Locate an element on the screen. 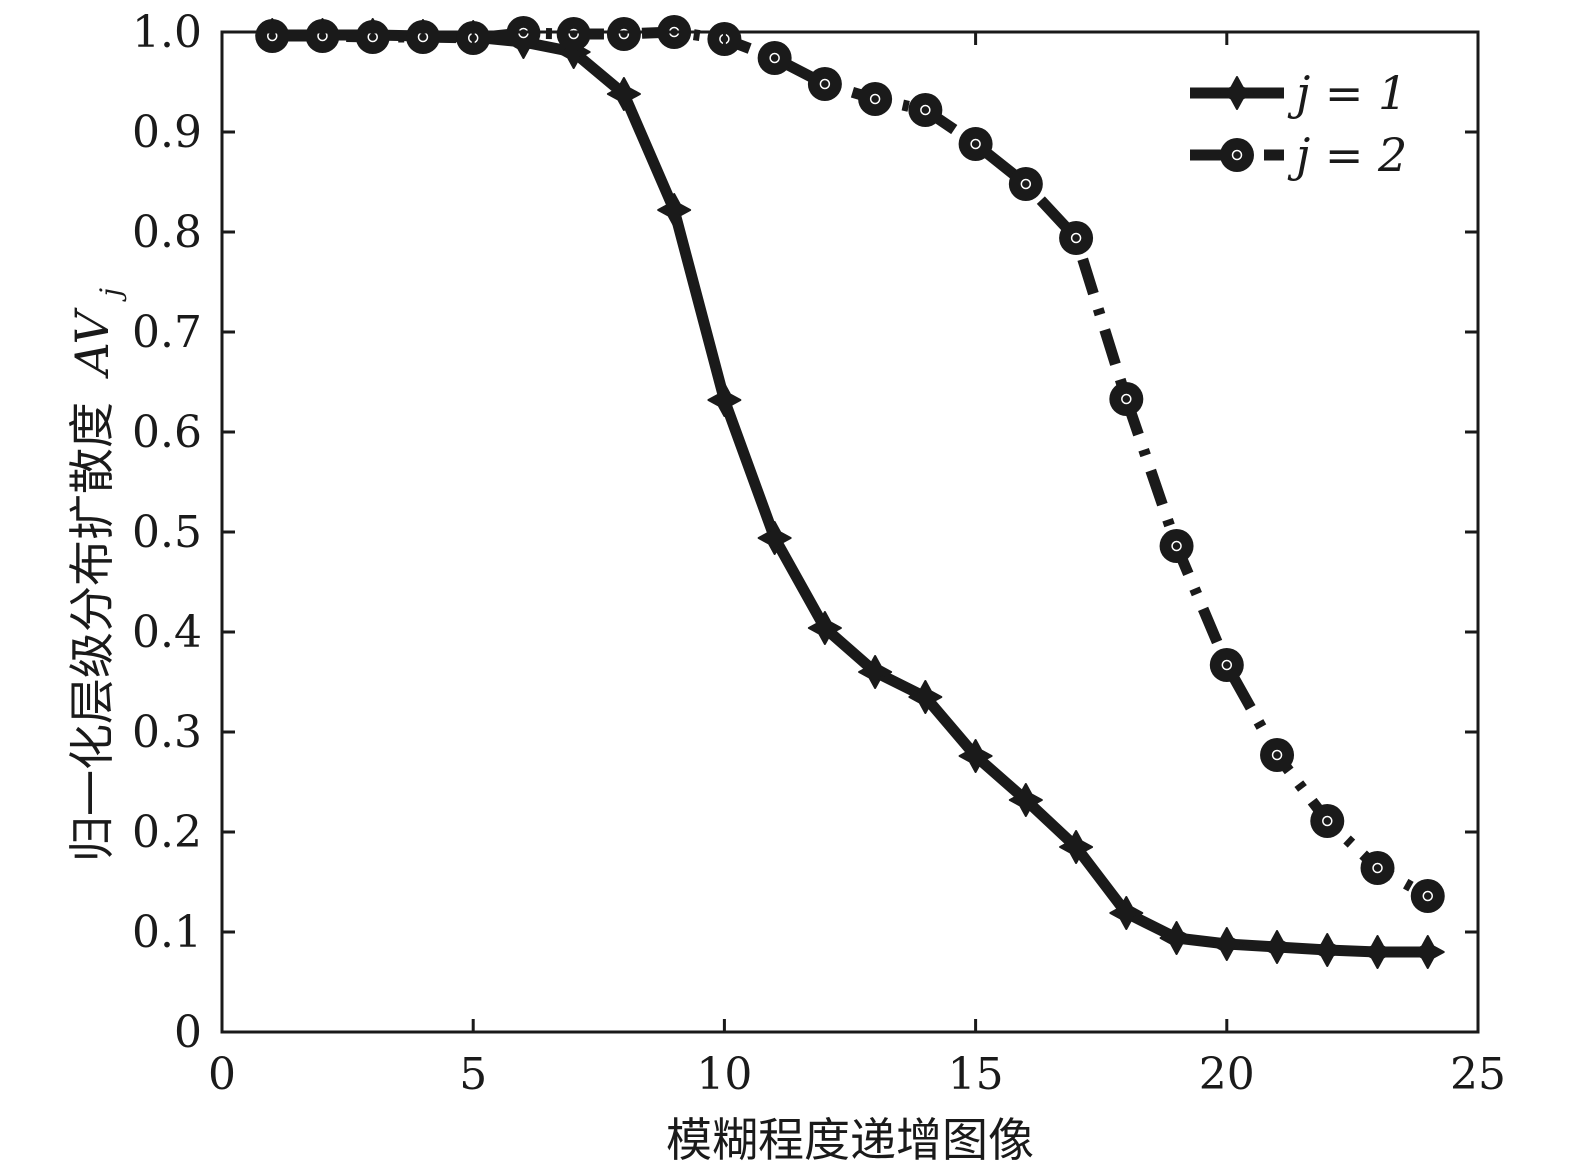  series-2-point-13-hole is located at coordinates (875, 99).